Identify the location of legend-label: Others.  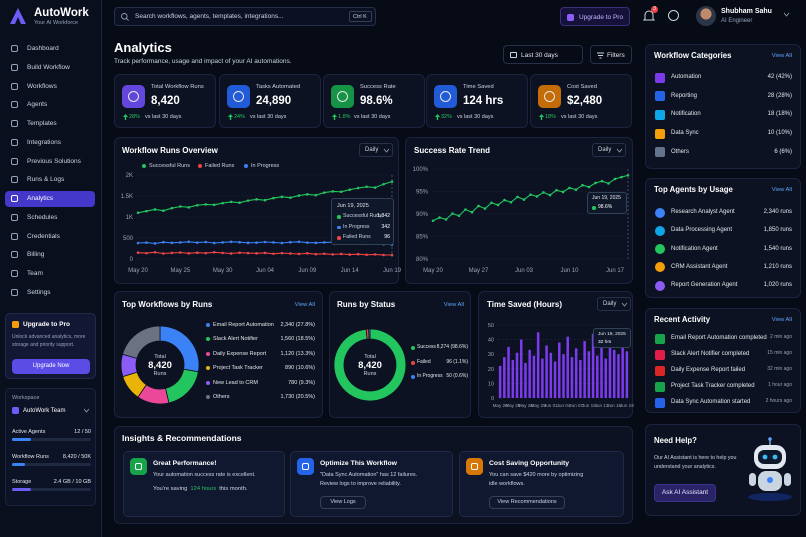
(221, 397).